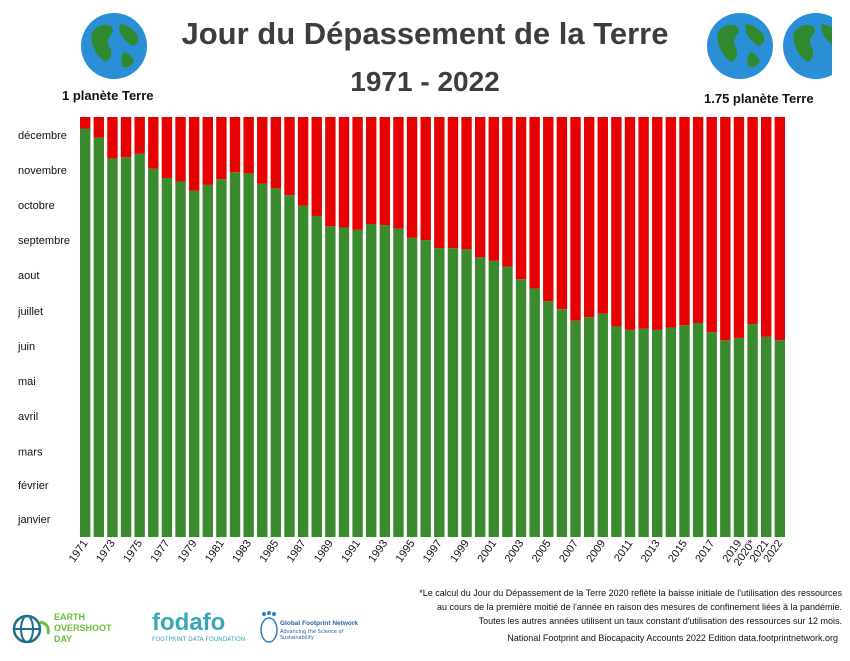 This screenshot has height=661, width=850. I want to click on x-tick-label: 1987, so click(297, 551).